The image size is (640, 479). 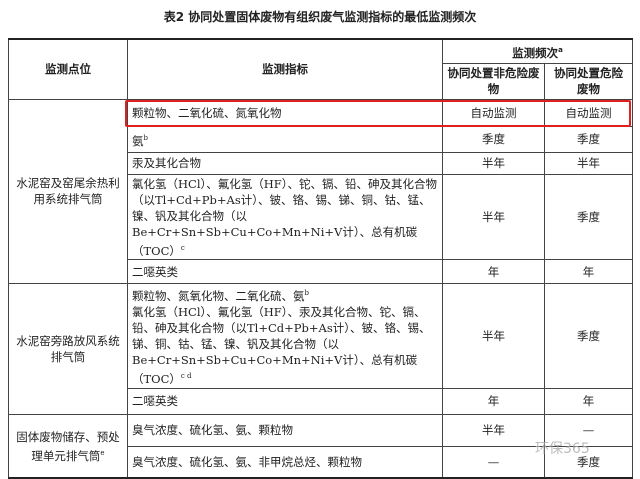 What do you see at coordinates (285, 139) in the screenshot?
I see `indicator-cell: 氨b` at bounding box center [285, 139].